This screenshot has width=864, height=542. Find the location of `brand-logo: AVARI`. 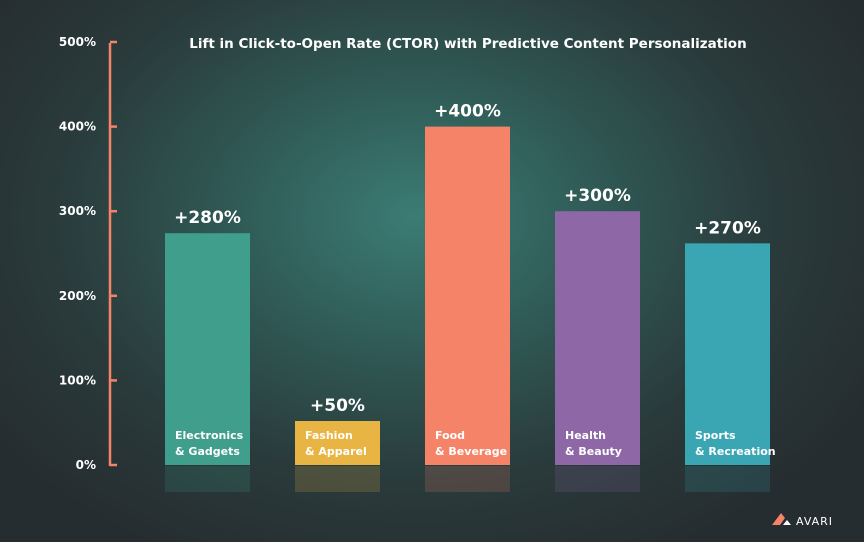

brand-logo: AVARI is located at coordinates (802, 520).